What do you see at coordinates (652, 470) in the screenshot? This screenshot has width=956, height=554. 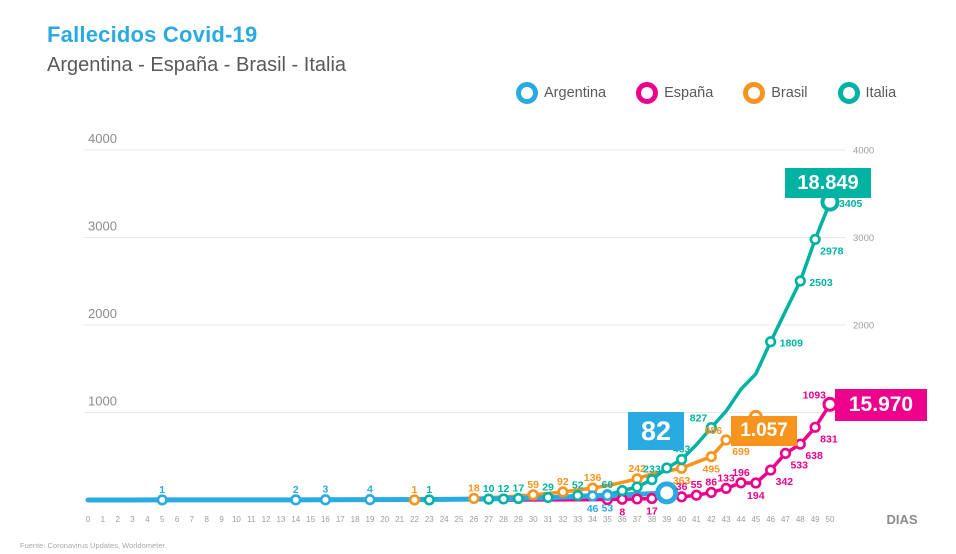 I see `value-label-italia-233: 233` at bounding box center [652, 470].